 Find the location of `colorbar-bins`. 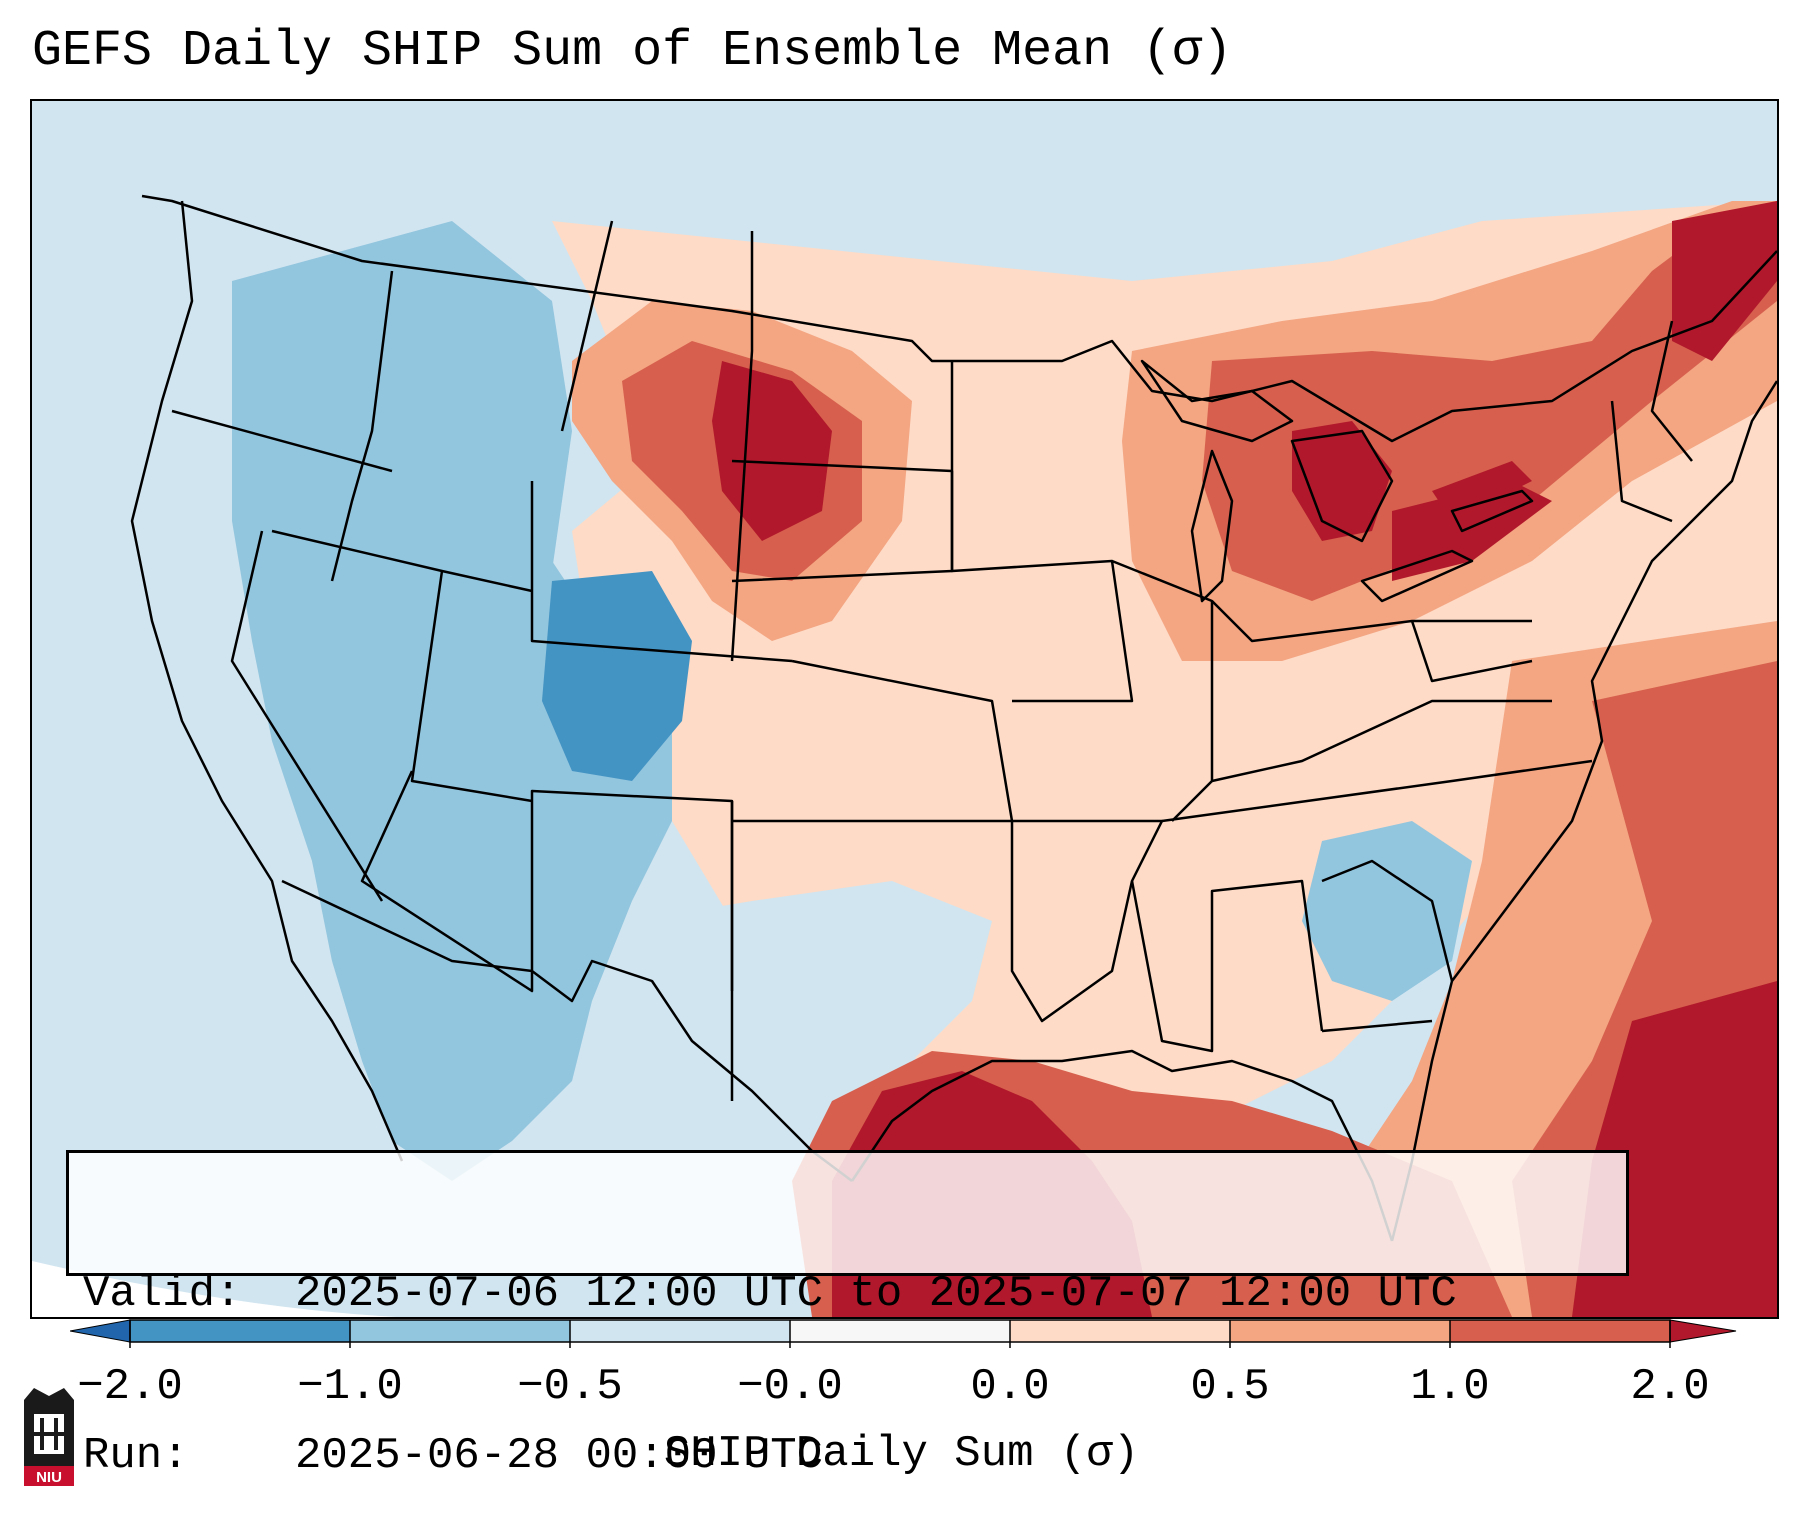

colorbar-bins is located at coordinates (903, 1331).